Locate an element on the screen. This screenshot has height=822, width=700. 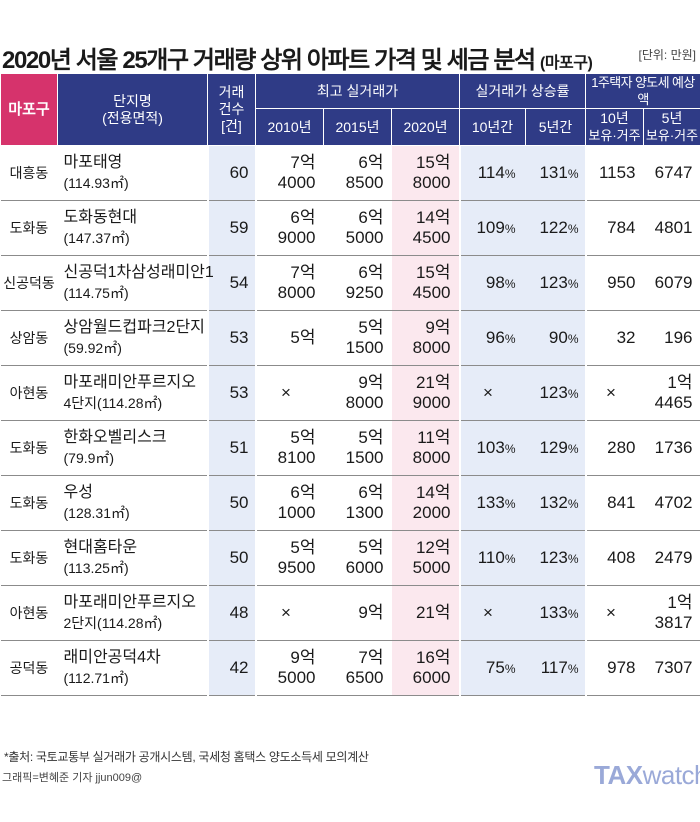
cell-complex: 우성 (128.31㎡) is located at coordinates (132, 503).